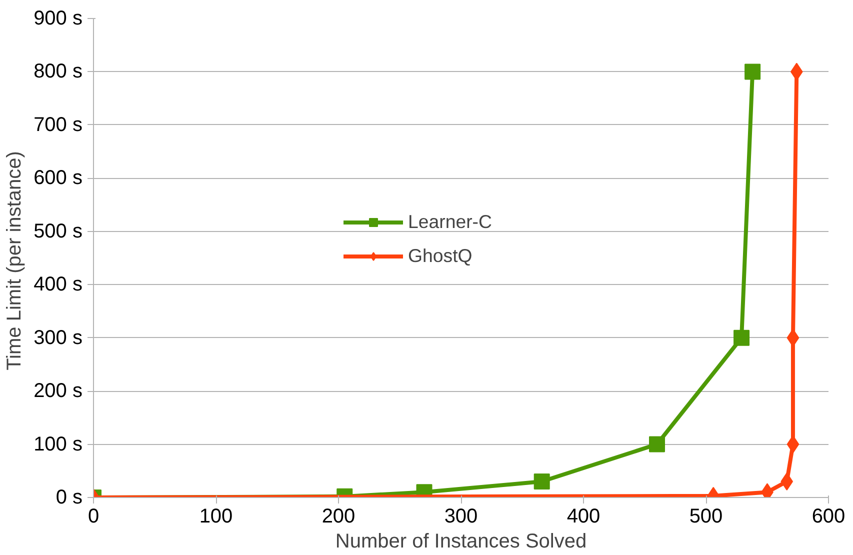 This screenshot has height=555, width=853. I want to click on x-tick-label: 200, so click(339, 517).